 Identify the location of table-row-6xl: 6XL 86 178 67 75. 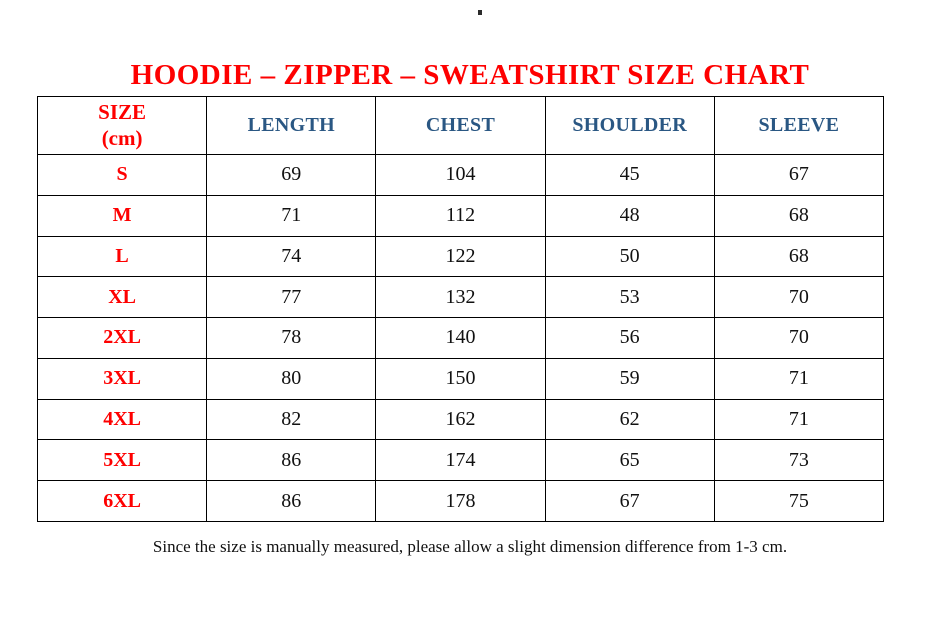
(460, 501).